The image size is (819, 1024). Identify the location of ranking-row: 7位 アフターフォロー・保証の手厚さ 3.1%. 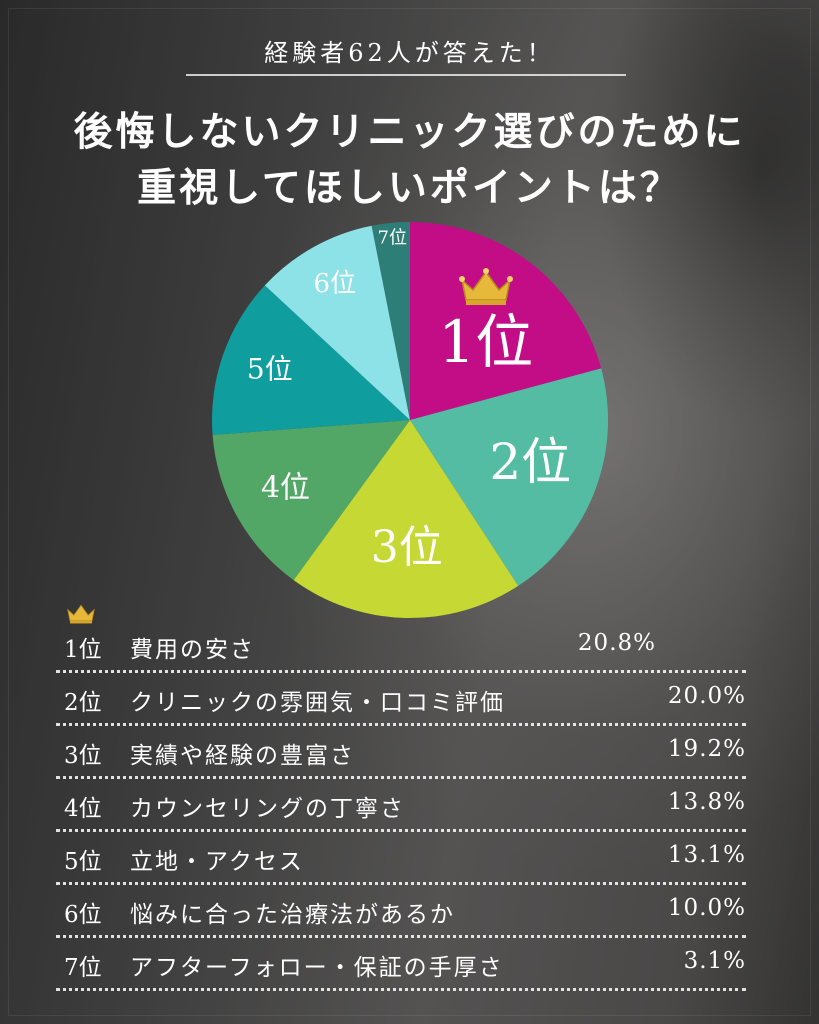
(401, 964).